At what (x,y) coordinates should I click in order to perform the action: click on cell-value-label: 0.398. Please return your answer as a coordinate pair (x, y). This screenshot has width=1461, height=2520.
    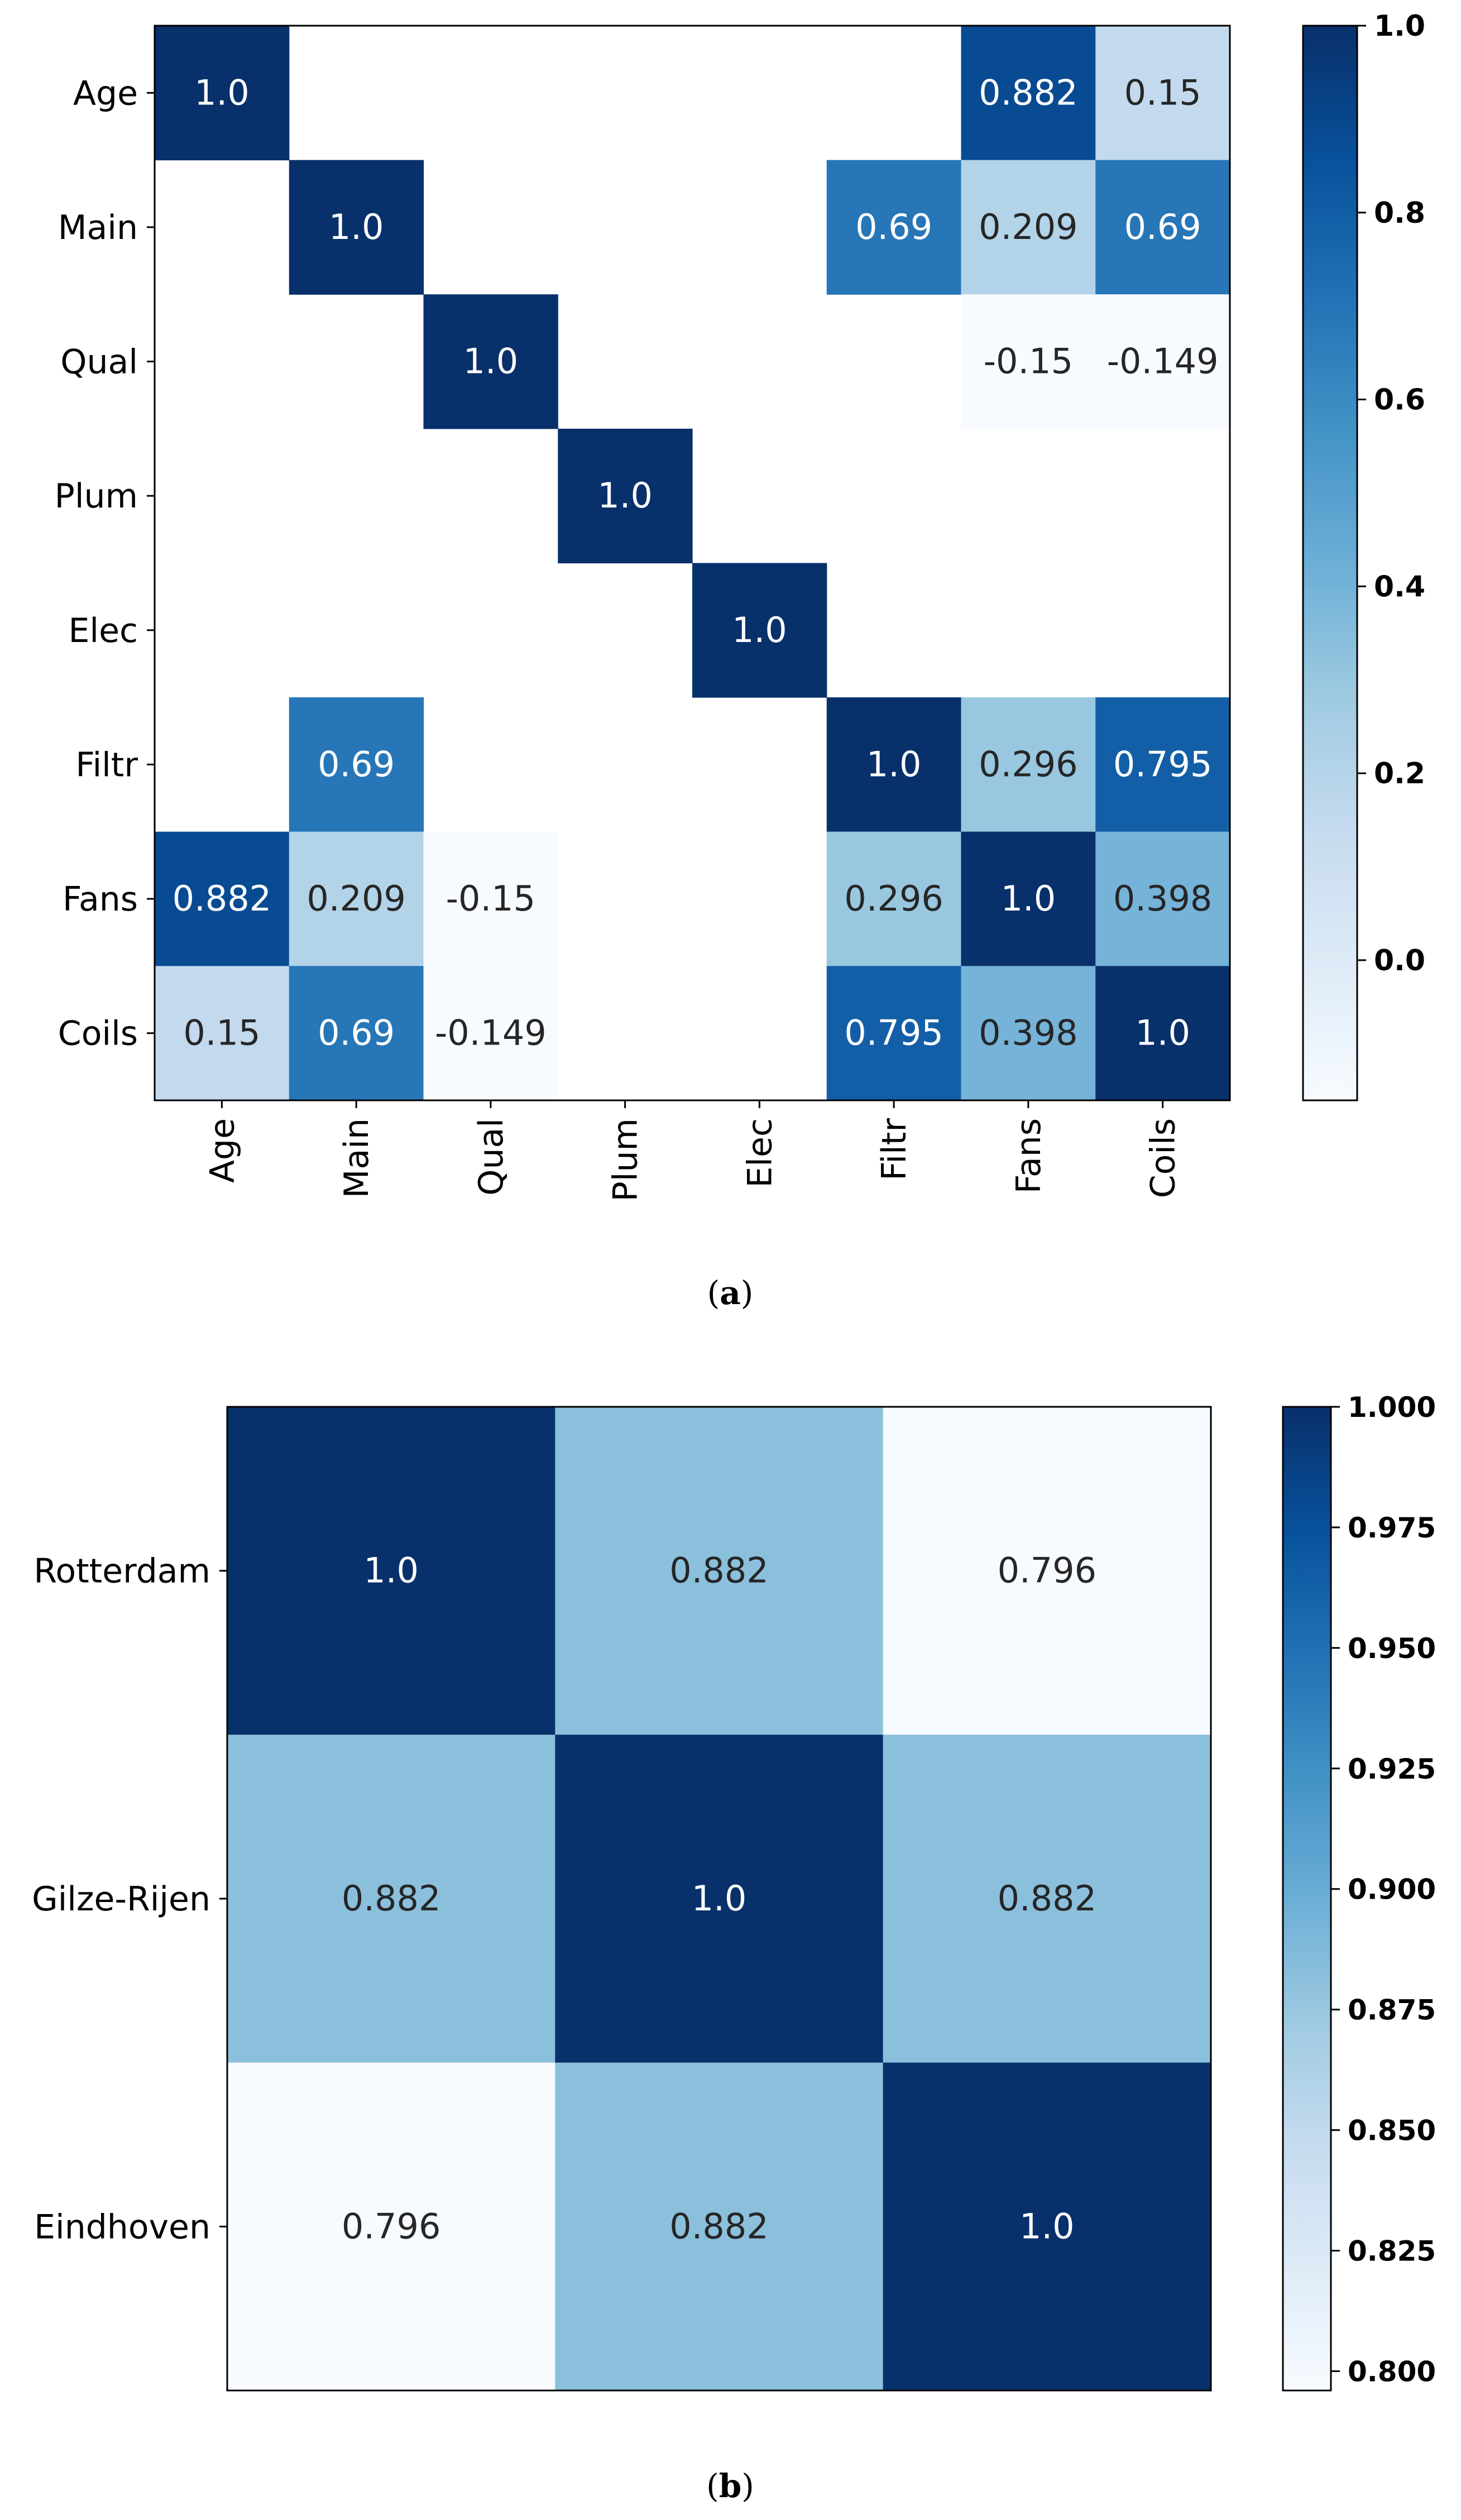
    Looking at the image, I should click on (1163, 898).